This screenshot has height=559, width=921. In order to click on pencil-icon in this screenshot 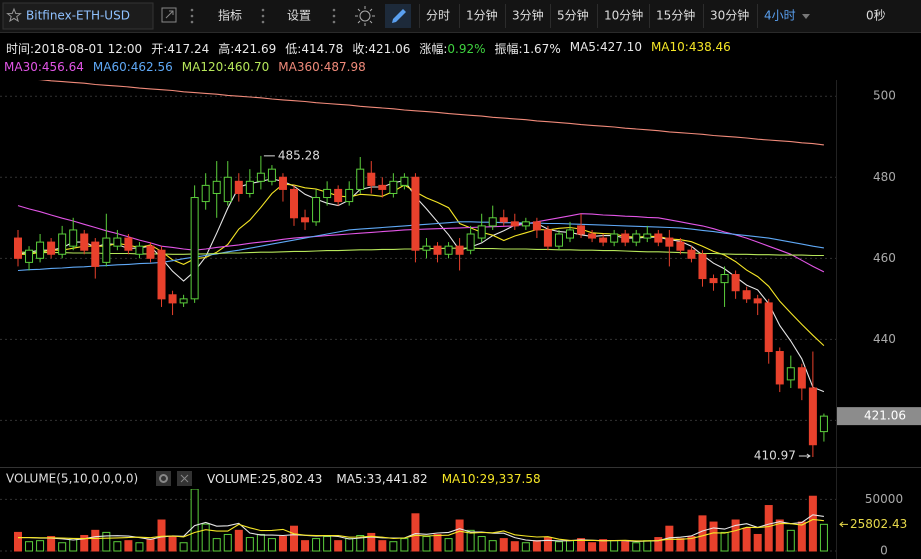, I will do `click(399, 16)`.